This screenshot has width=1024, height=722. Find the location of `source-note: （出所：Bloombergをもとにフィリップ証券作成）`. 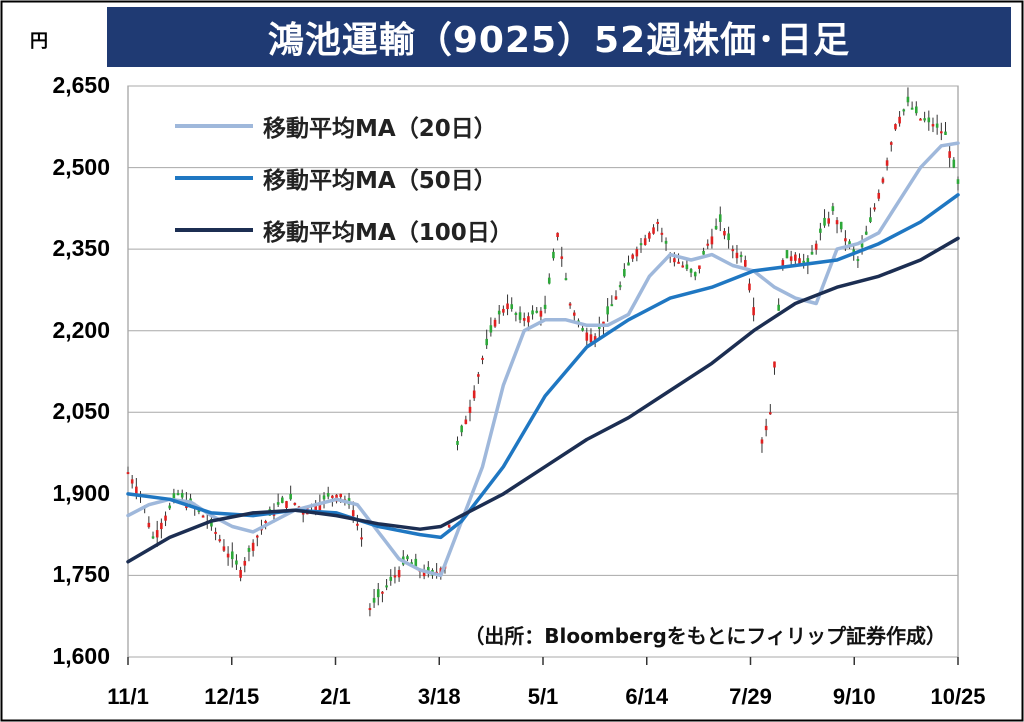

source-note: （出所：Bloombergをもとにフィリップ証券作成） is located at coordinates (705, 636).